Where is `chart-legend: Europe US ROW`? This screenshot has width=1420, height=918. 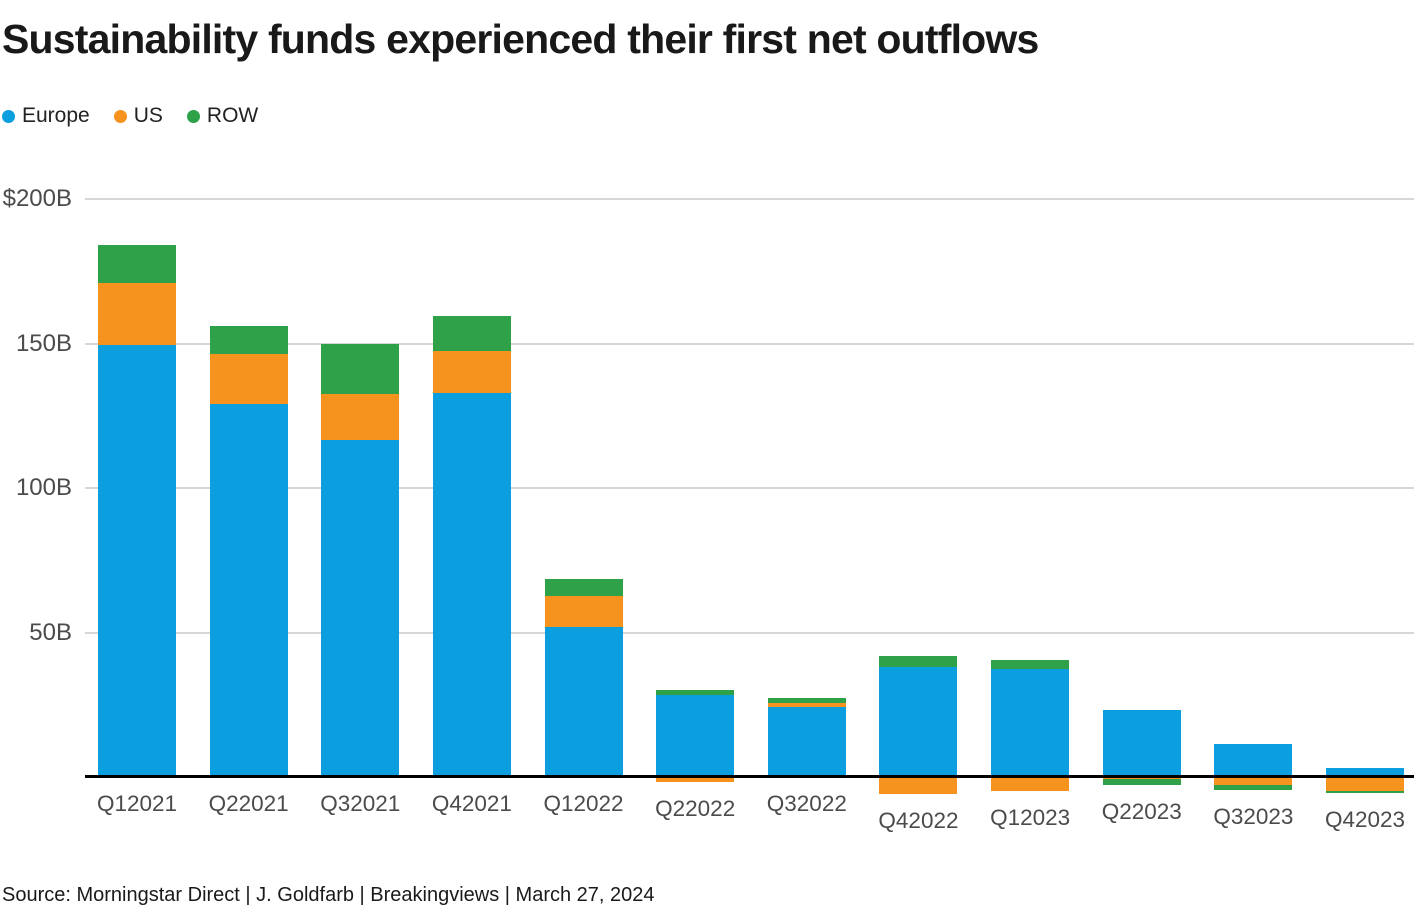 chart-legend: Europe US ROW is located at coordinates (130, 116).